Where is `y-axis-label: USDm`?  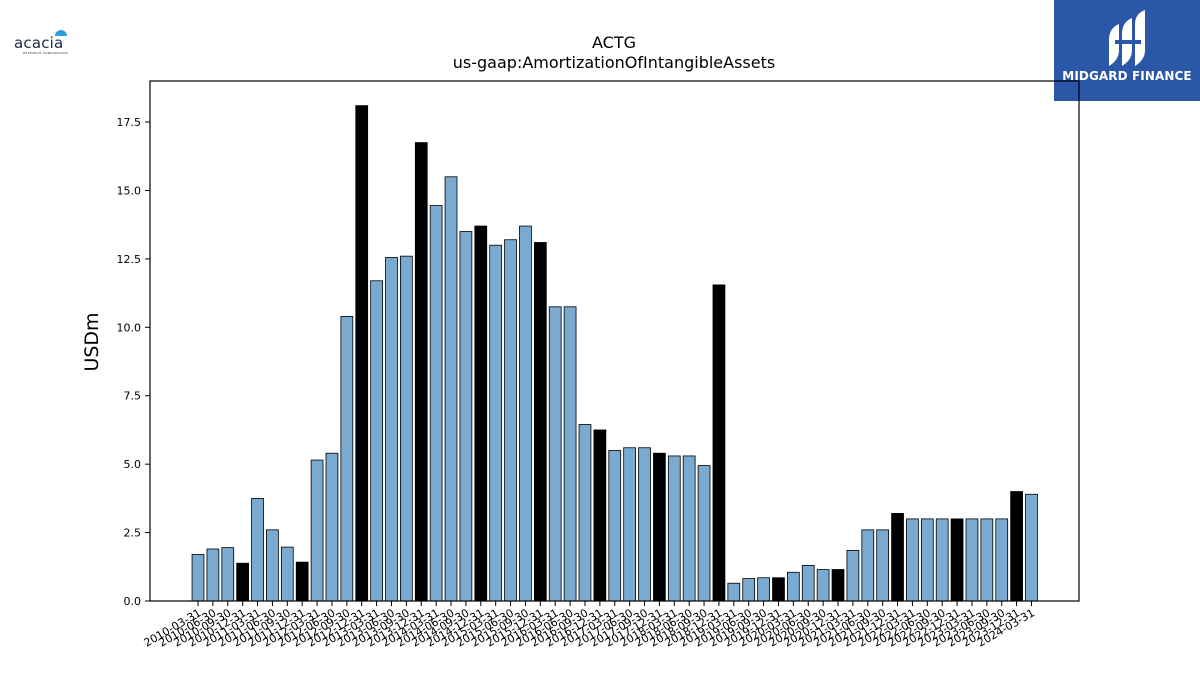 y-axis-label: USDm is located at coordinates (92, 341).